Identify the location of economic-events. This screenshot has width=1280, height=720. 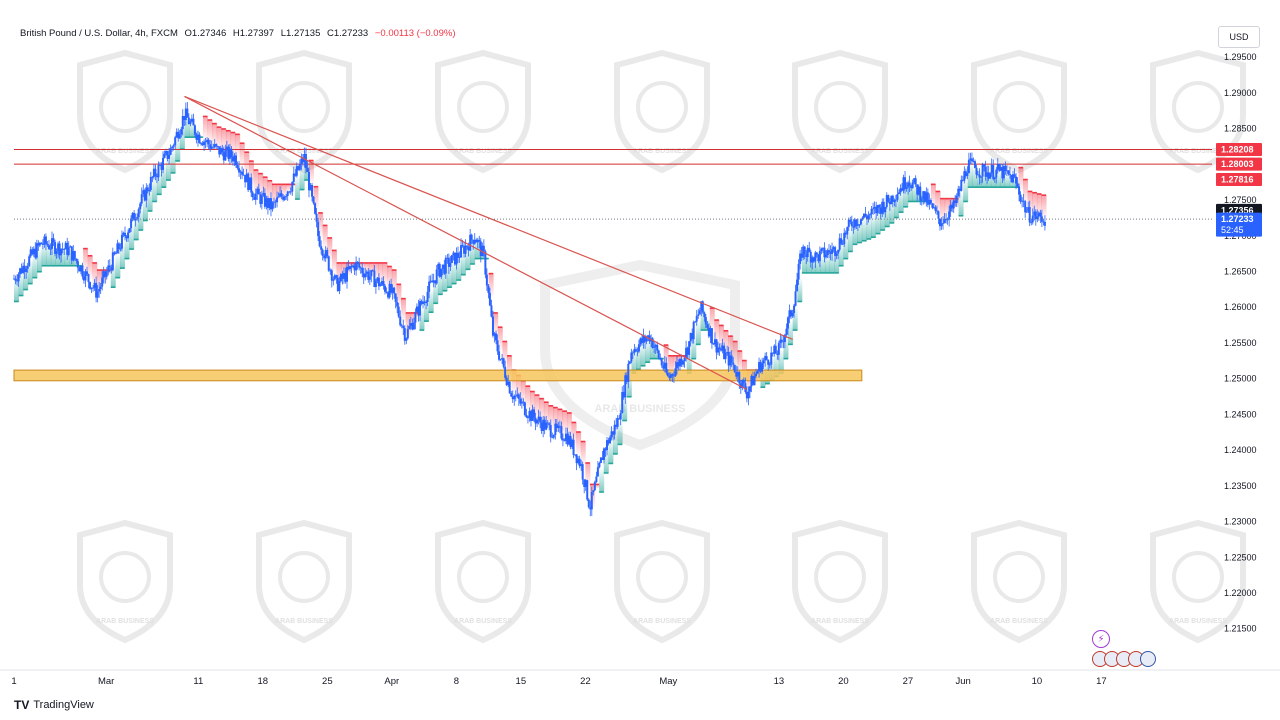
(1124, 659).